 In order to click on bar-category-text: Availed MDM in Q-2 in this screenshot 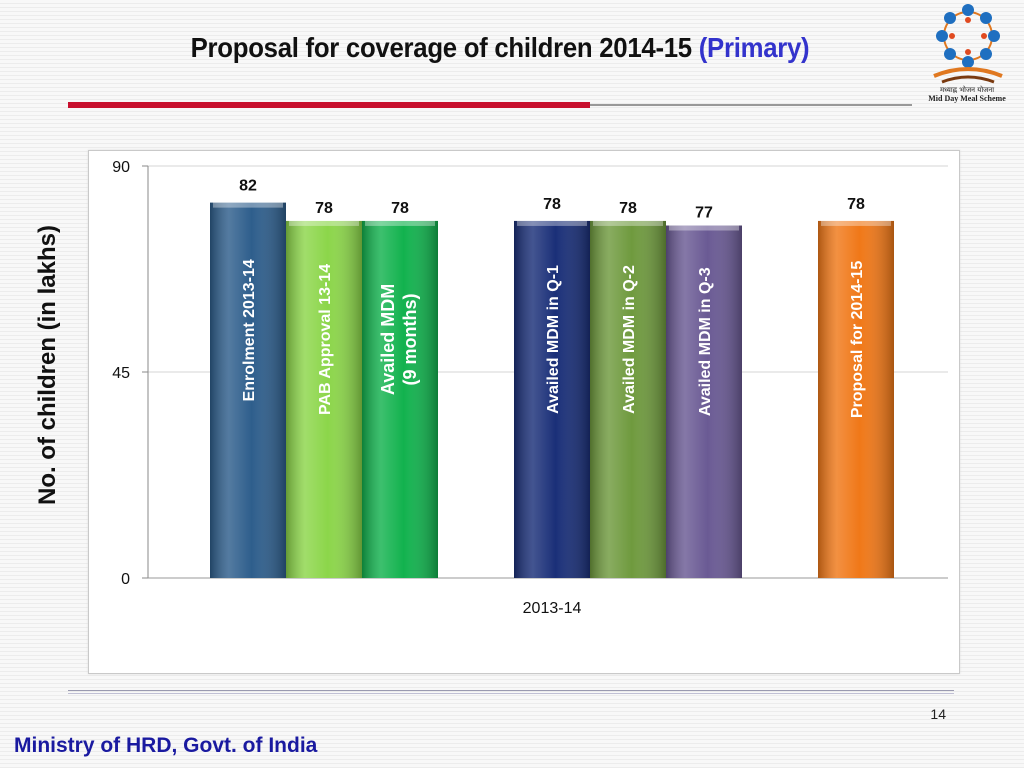, I will do `click(629, 339)`.